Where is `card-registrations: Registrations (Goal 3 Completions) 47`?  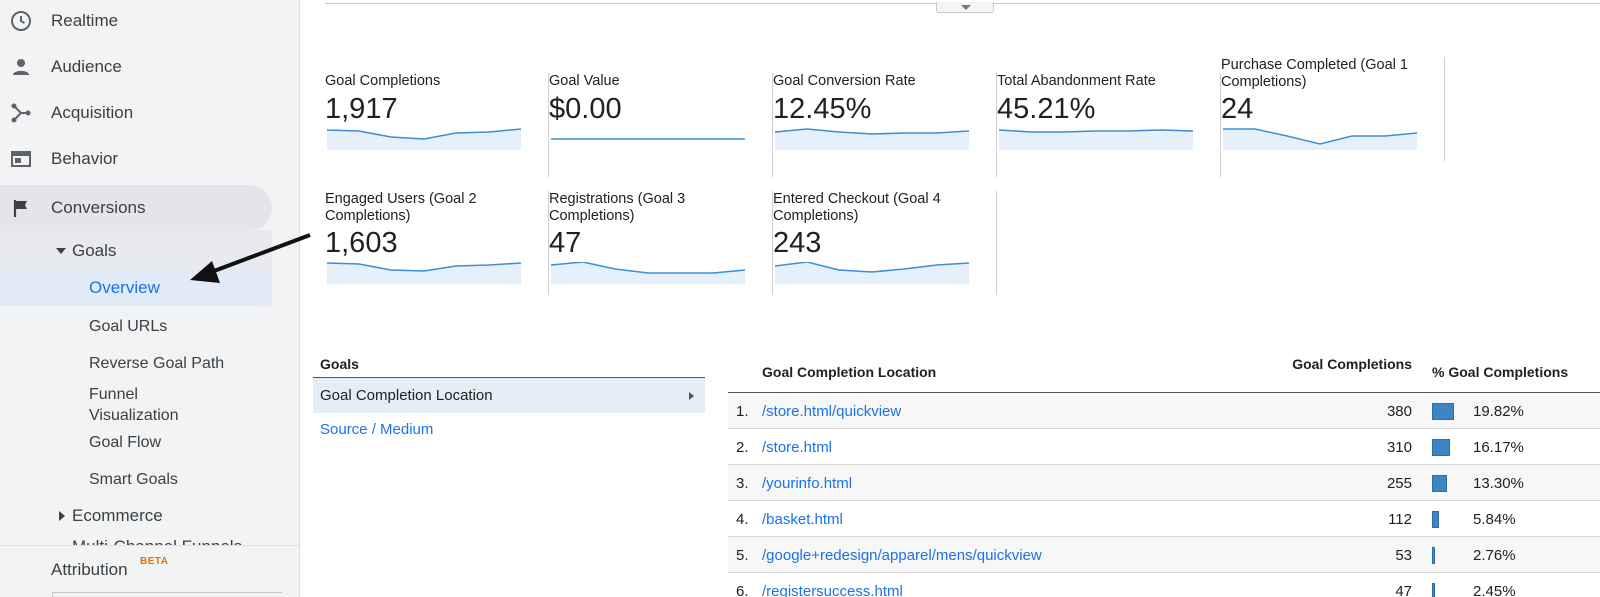 card-registrations: Registrations (Goal 3 Completions) 47 is located at coordinates (661, 243).